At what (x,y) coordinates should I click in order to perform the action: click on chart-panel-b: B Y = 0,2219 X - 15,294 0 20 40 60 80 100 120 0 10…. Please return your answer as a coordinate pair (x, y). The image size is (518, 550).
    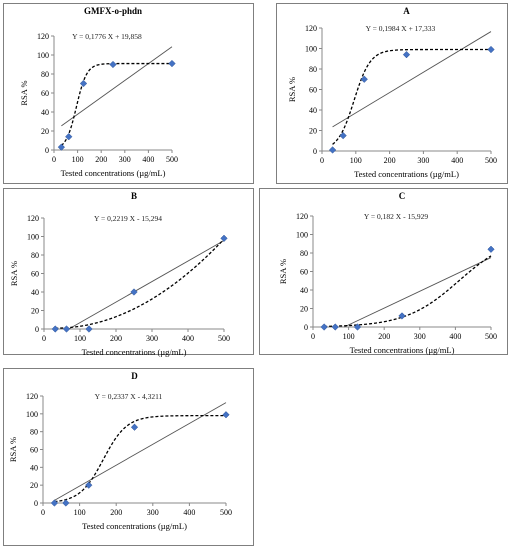
    Looking at the image, I should click on (128, 272).